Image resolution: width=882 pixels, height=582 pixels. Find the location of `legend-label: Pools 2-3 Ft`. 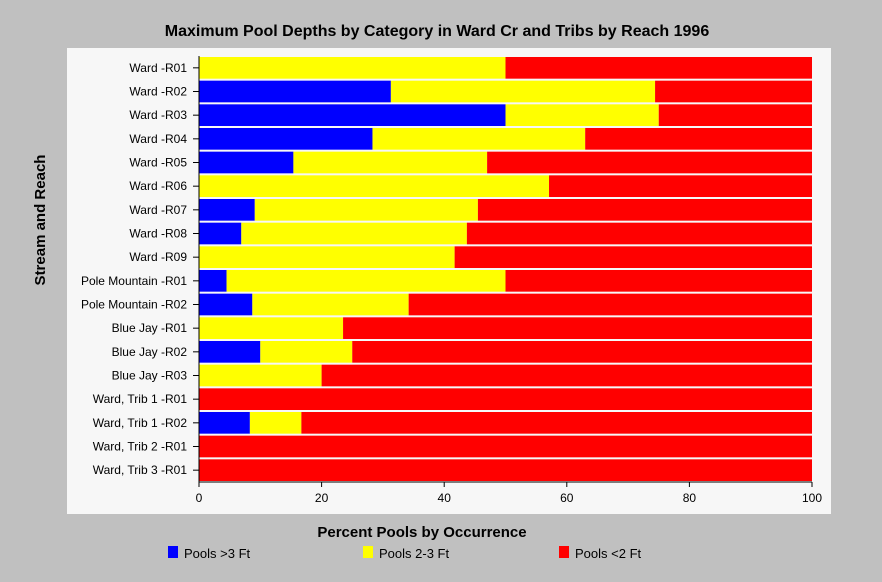

legend-label: Pools 2-3 Ft is located at coordinates (414, 553).